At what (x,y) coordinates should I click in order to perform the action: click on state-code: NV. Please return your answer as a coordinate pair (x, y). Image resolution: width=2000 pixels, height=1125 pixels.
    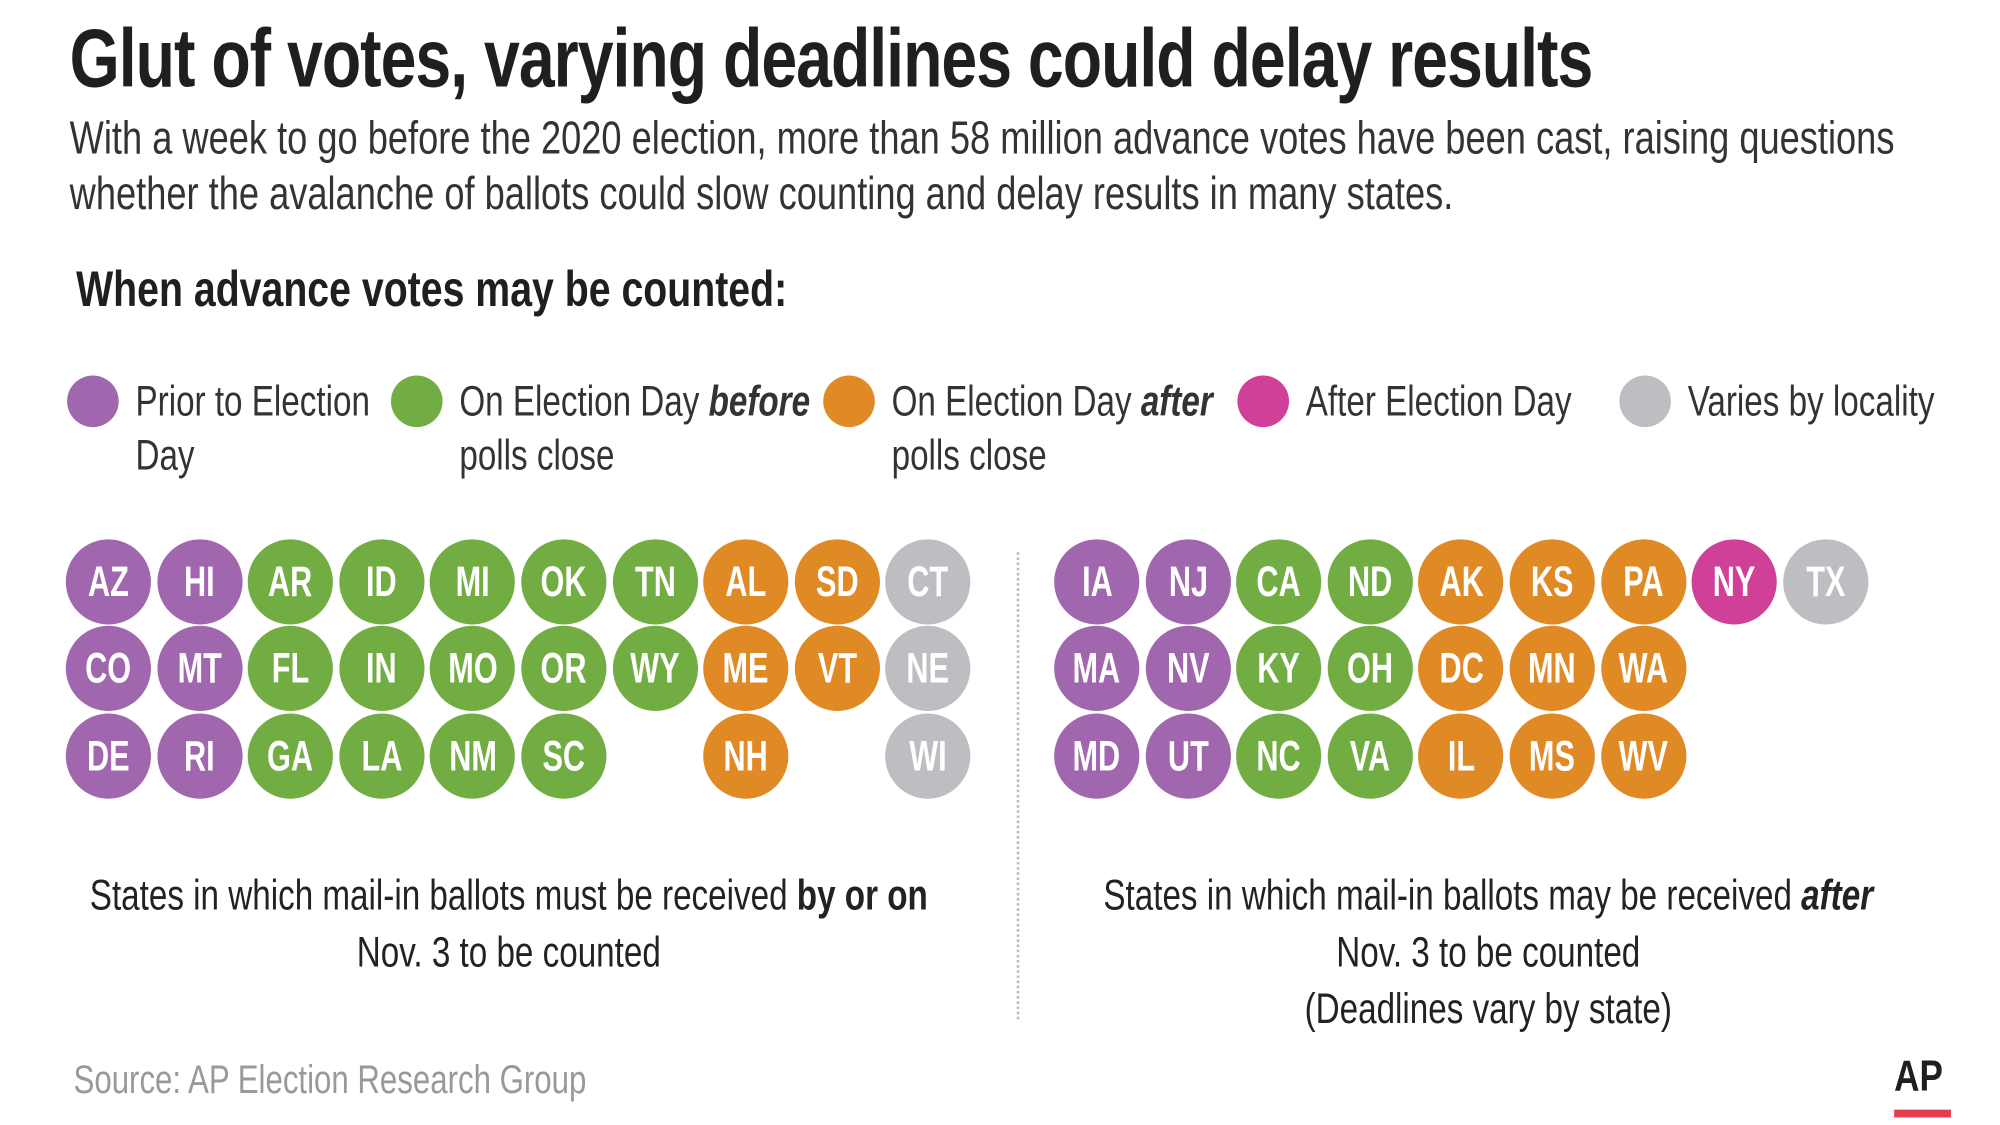
    Looking at the image, I should click on (1188, 667).